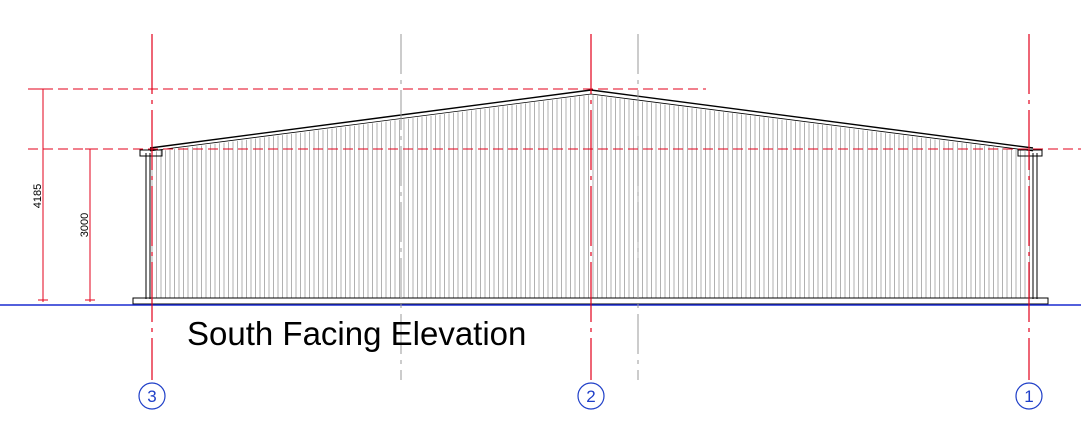 The width and height of the screenshot is (1081, 427). I want to click on right-eaves-gutter, so click(1030, 153).